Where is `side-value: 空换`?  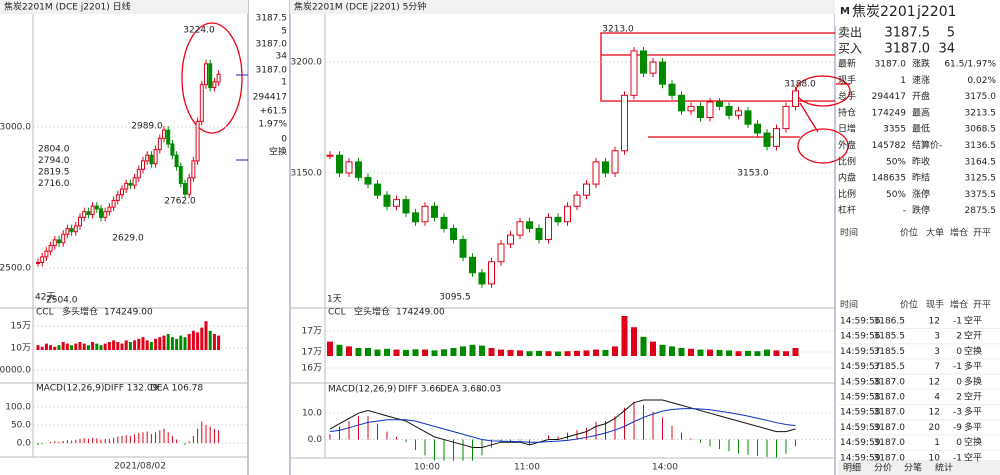
side-value: 空换 is located at coordinates (278, 152).